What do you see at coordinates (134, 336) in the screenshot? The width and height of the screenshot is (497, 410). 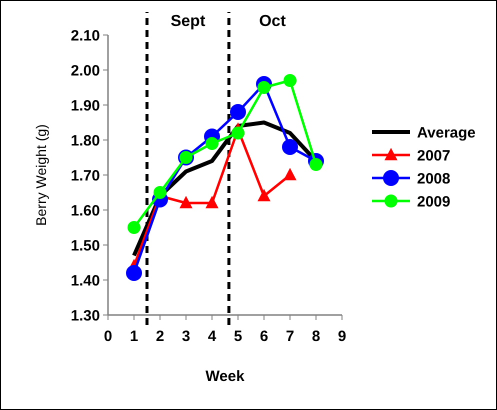 I see `x-tick-label: 1` at bounding box center [134, 336].